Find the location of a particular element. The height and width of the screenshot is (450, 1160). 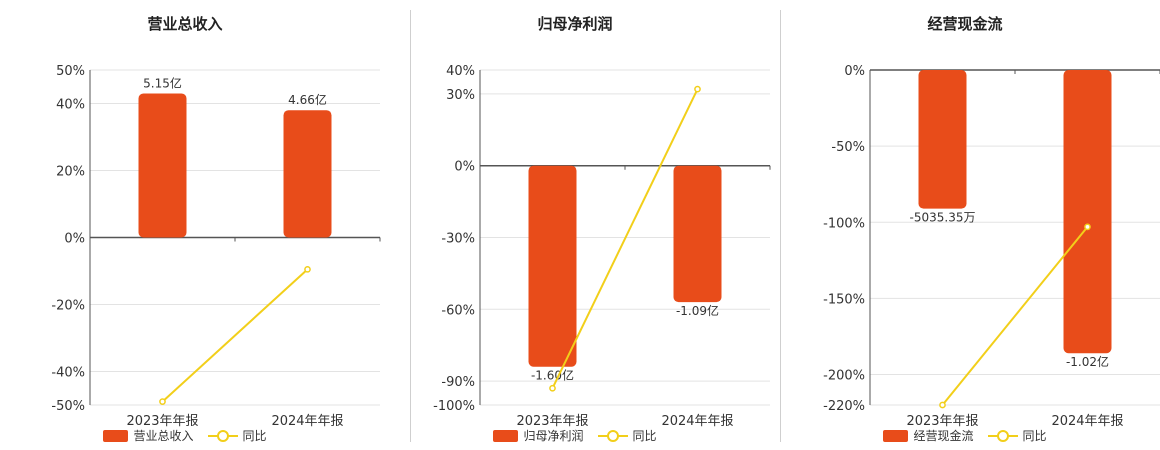

legend: 归母净利润 同比 is located at coordinates (575, 435).